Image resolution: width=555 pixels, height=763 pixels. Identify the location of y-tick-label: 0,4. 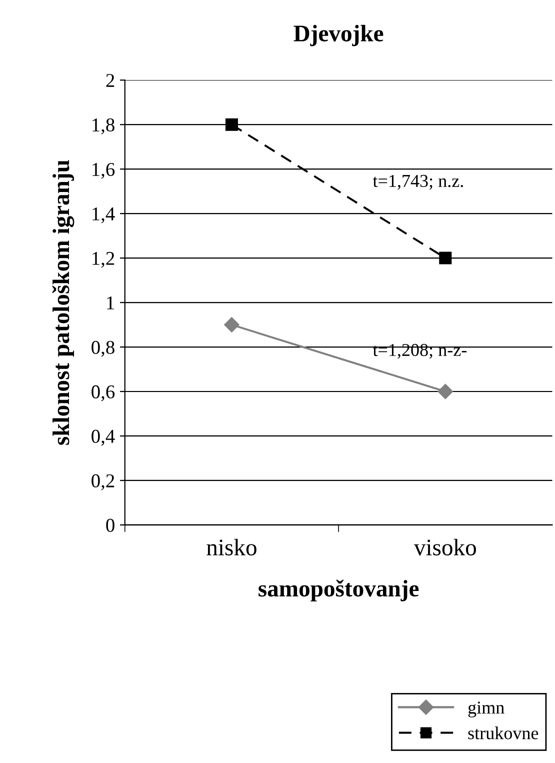
(103, 438).